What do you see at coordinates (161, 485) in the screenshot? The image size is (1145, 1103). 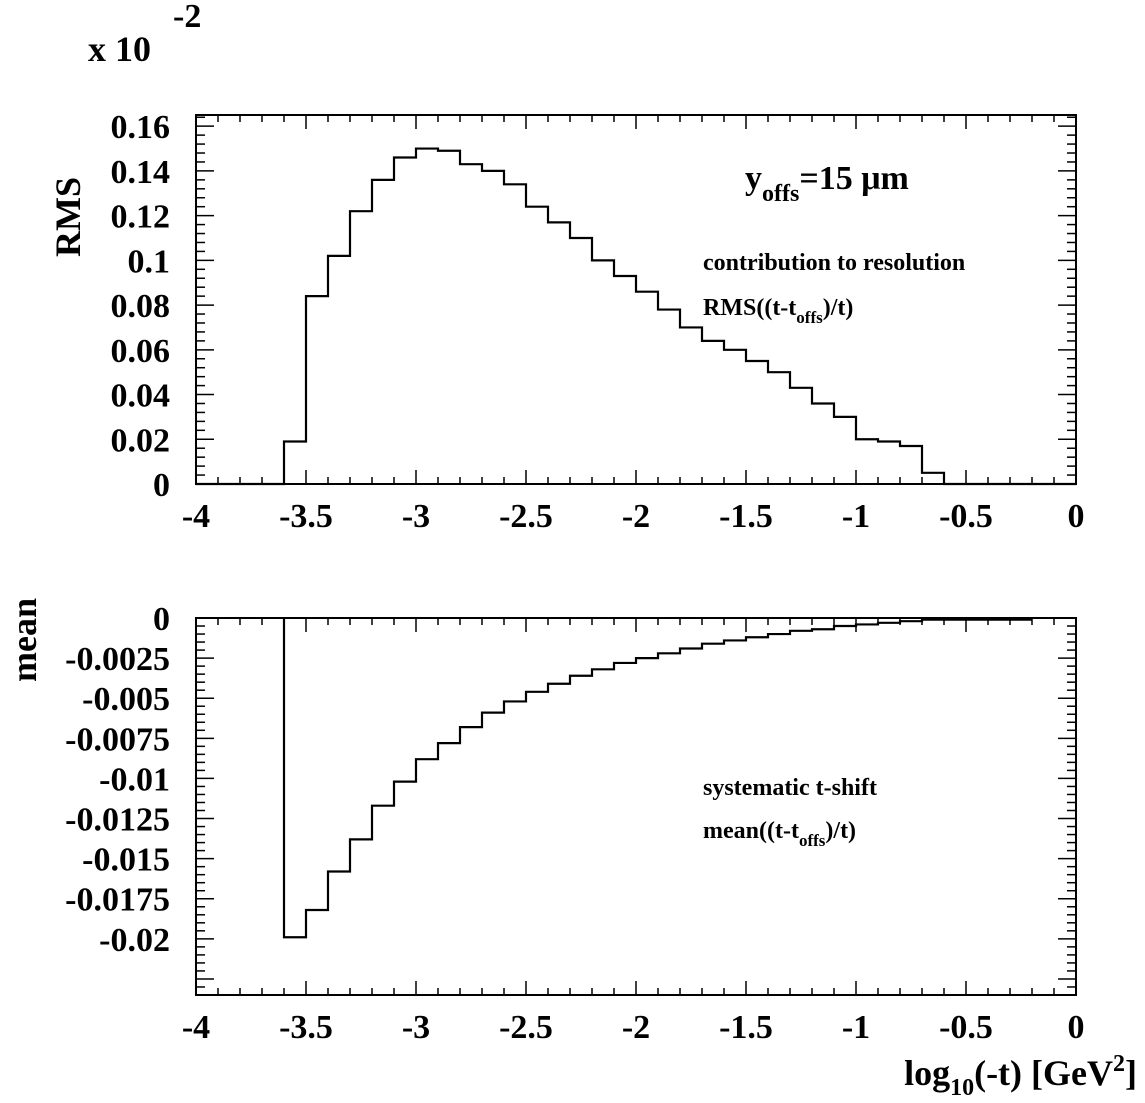 I see `rms-y-tick-label: 0` at bounding box center [161, 485].